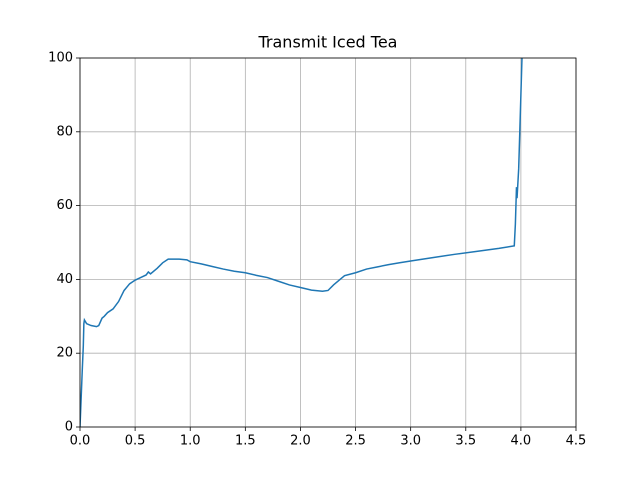  What do you see at coordinates (410, 441) in the screenshot?
I see `x-tick-label: 3.0` at bounding box center [410, 441].